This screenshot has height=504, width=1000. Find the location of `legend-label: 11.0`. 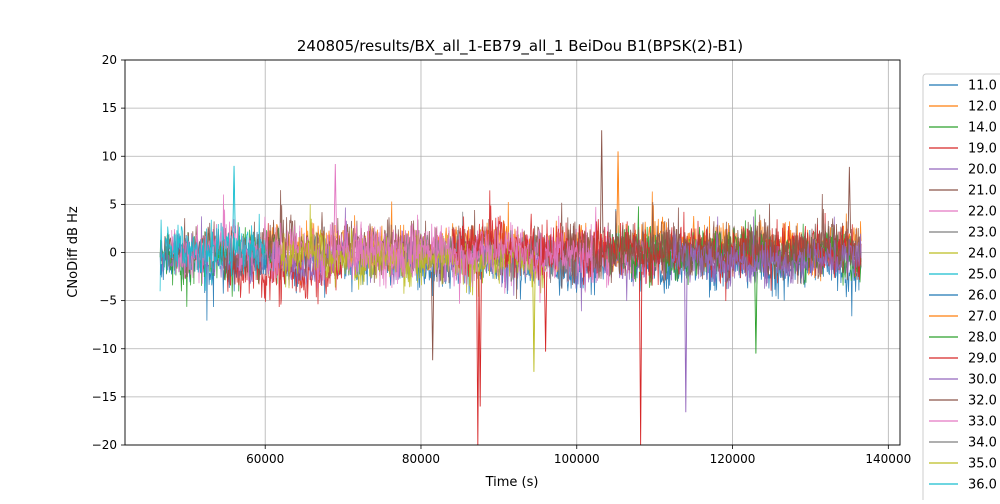

legend-label: 11.0 is located at coordinates (982, 86).